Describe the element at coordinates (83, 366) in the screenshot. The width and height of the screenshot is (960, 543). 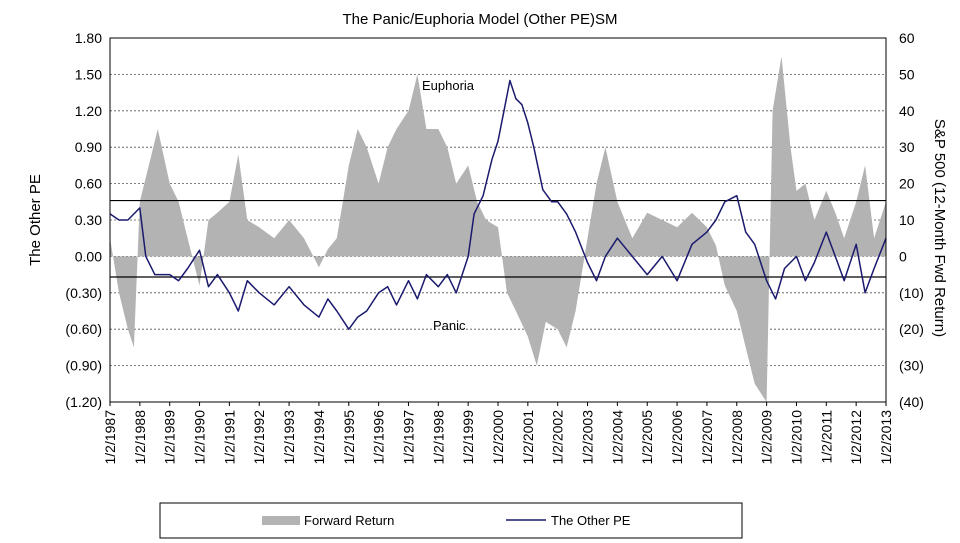
I see `left-y-tick-label: (0.90)` at that location.